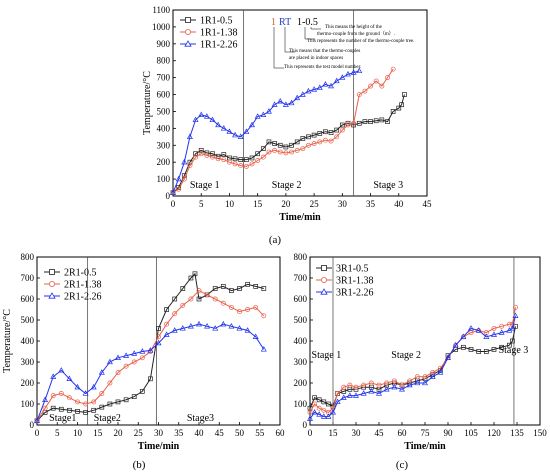 This screenshot has width=550, height=476. Describe the element at coordinates (62, 418) in the screenshot. I see `stage-label: Stage1` at that location.